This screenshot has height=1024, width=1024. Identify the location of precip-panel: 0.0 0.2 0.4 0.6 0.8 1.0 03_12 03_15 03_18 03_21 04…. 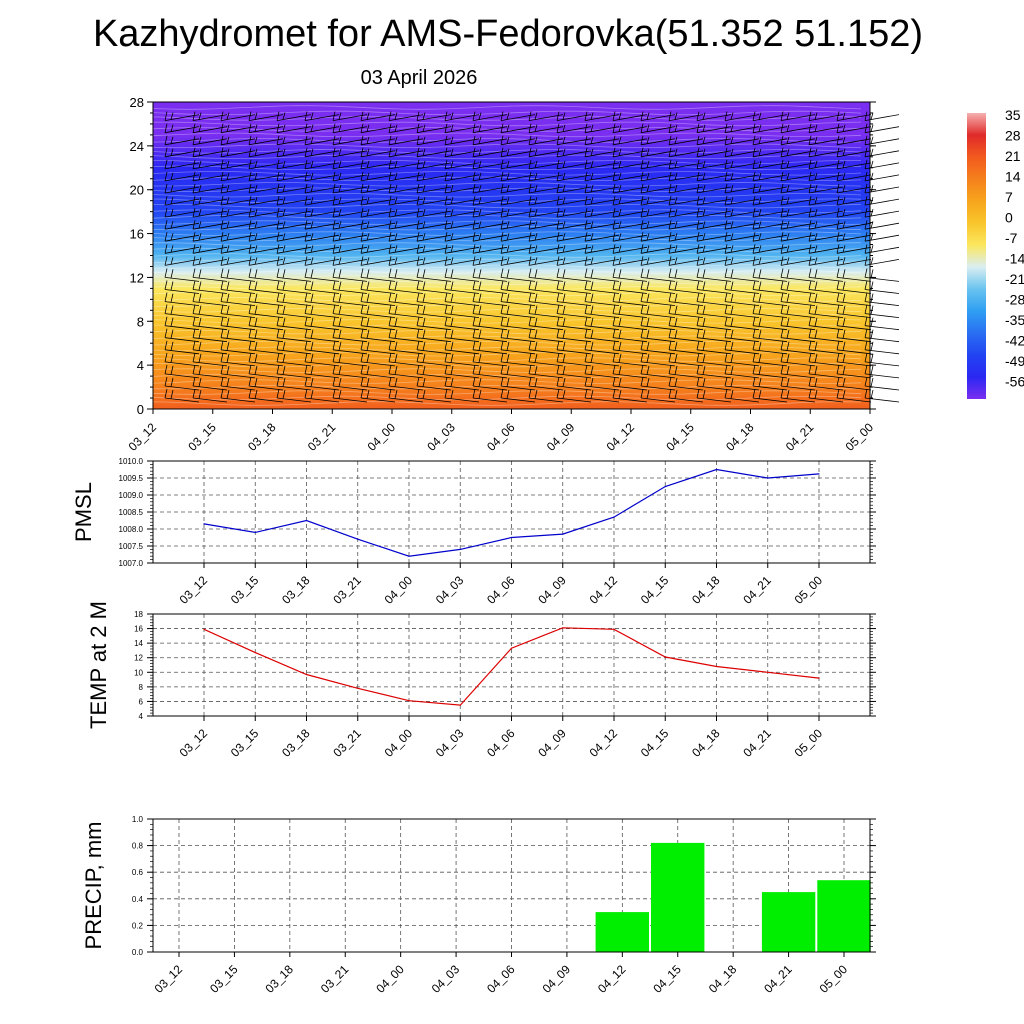
(478, 905).